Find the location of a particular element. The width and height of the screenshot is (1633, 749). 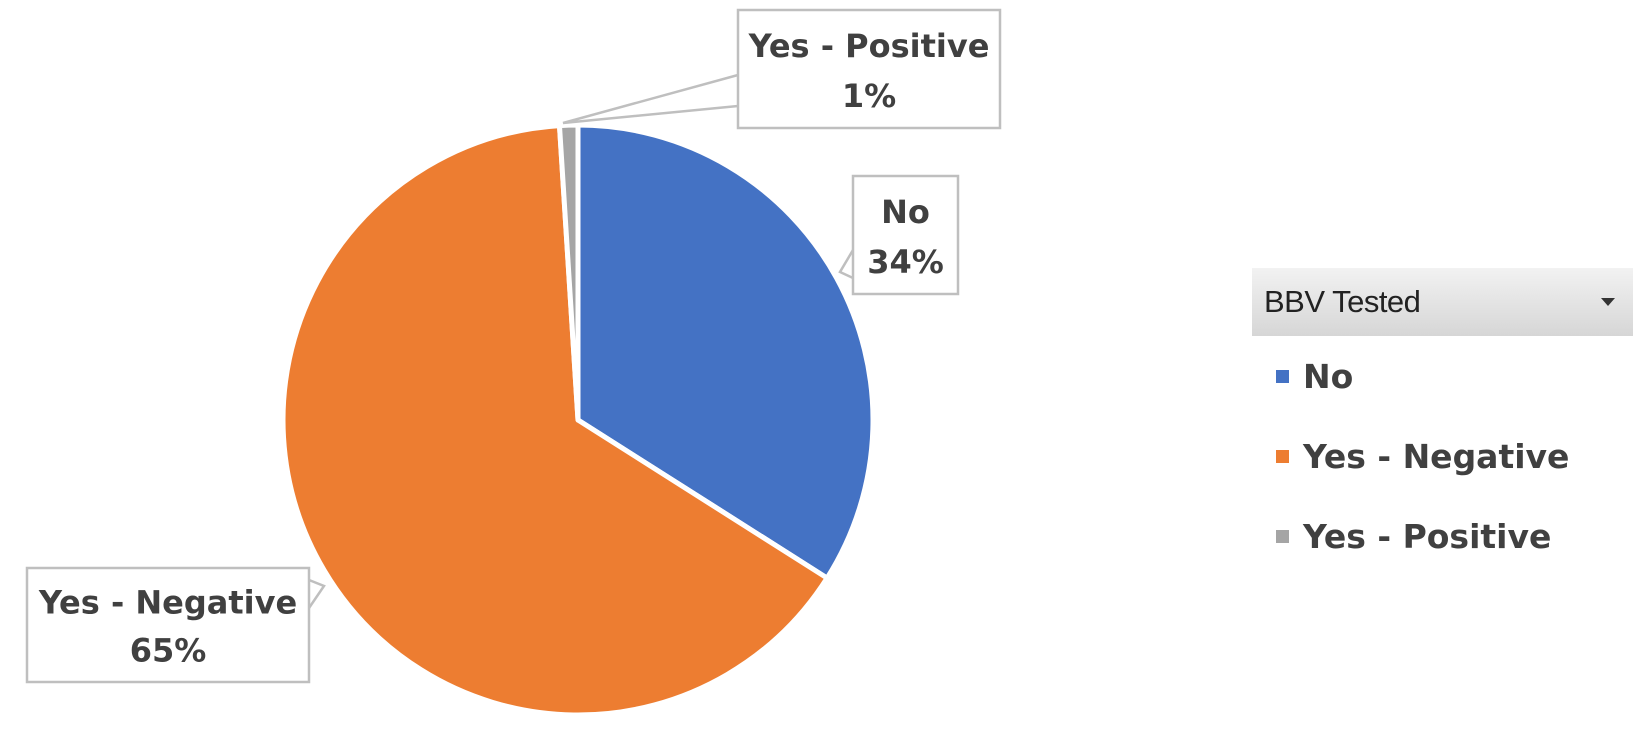

data-label-percent-yes-positive: 1% is located at coordinates (869, 96).